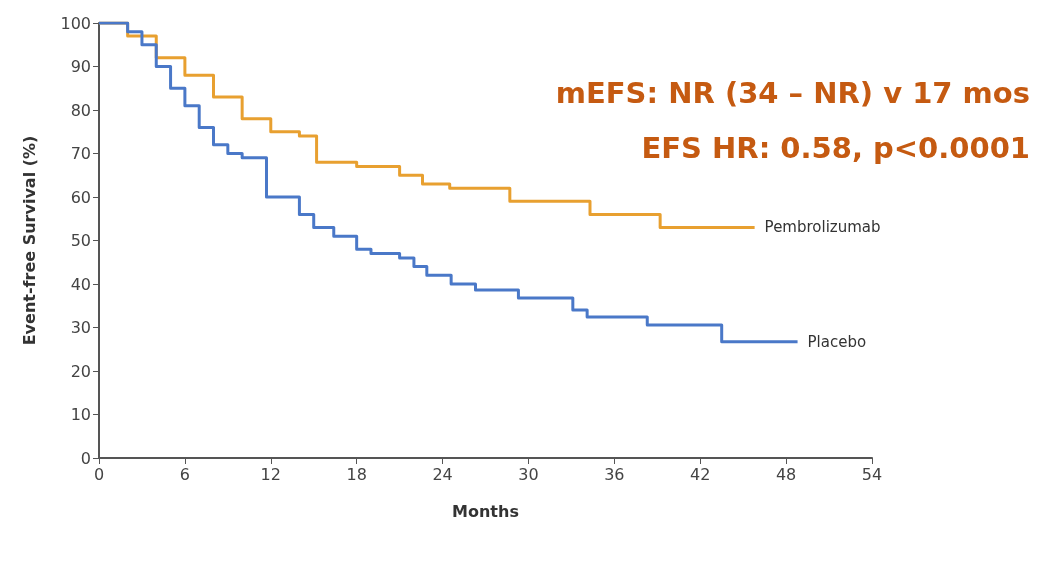  I want to click on x-tick-label: 6, so click(184, 474).